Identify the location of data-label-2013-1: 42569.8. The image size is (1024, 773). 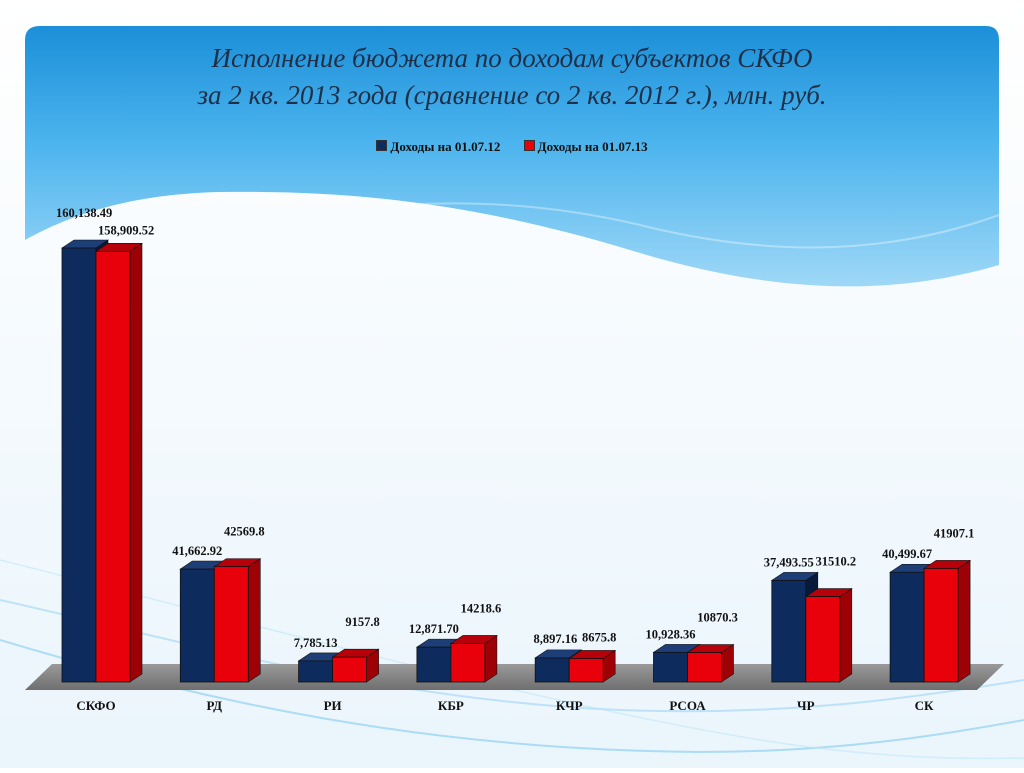
(244, 532).